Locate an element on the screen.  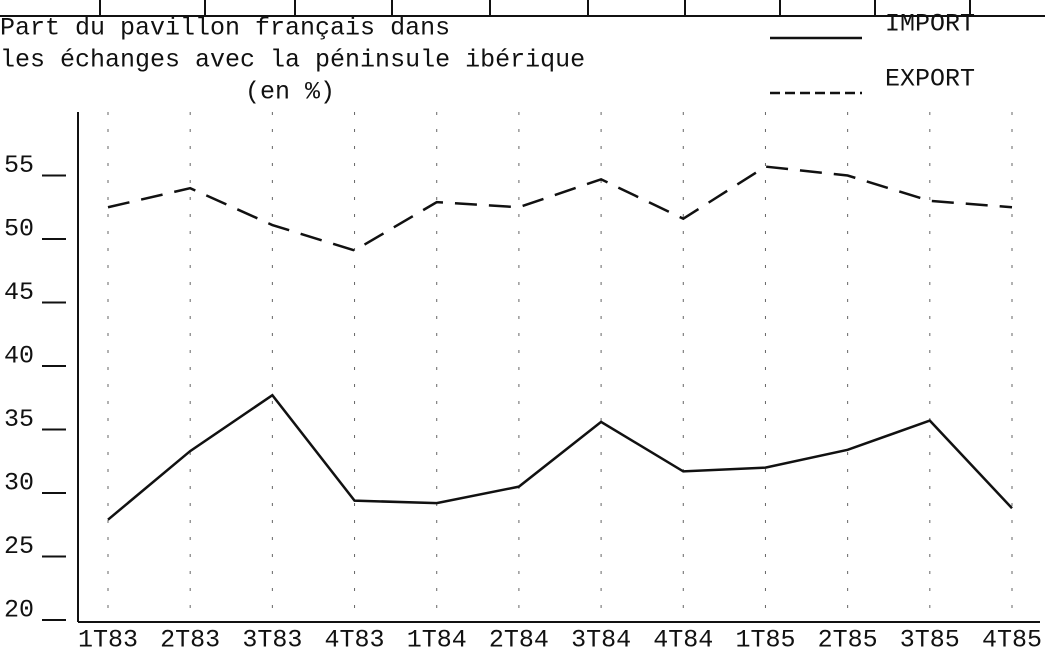
y-tick-label: 30 is located at coordinates (19, 483).